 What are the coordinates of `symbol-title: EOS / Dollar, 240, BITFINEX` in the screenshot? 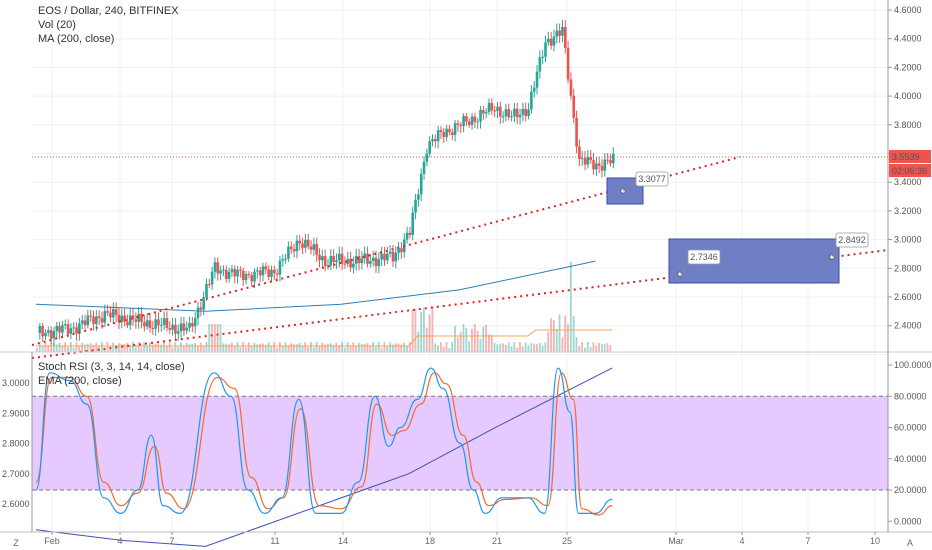 It's located at (108, 11).